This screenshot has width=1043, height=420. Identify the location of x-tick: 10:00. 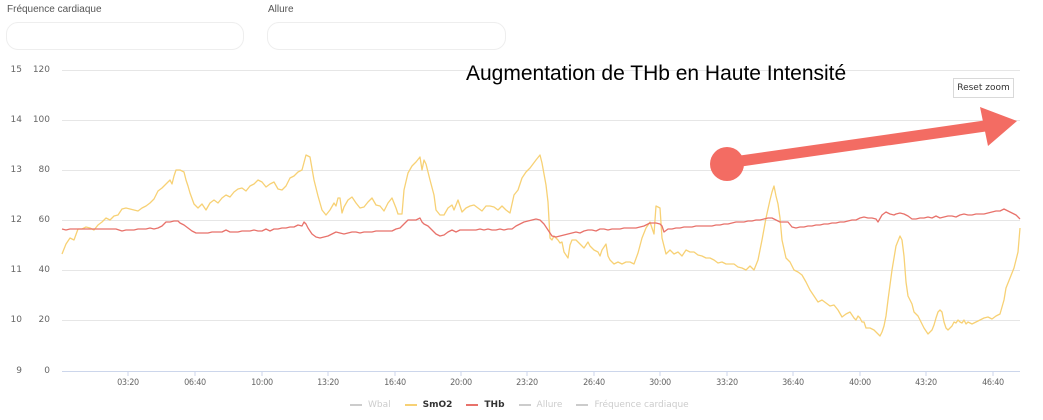
(262, 383).